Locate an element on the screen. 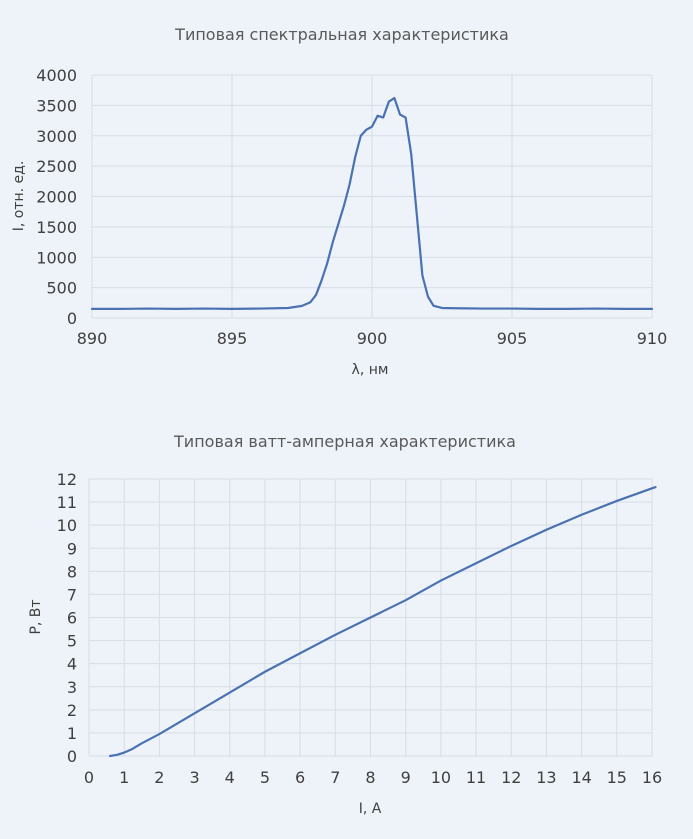 The image size is (693, 839). y-tick-label: 12 is located at coordinates (67, 479).